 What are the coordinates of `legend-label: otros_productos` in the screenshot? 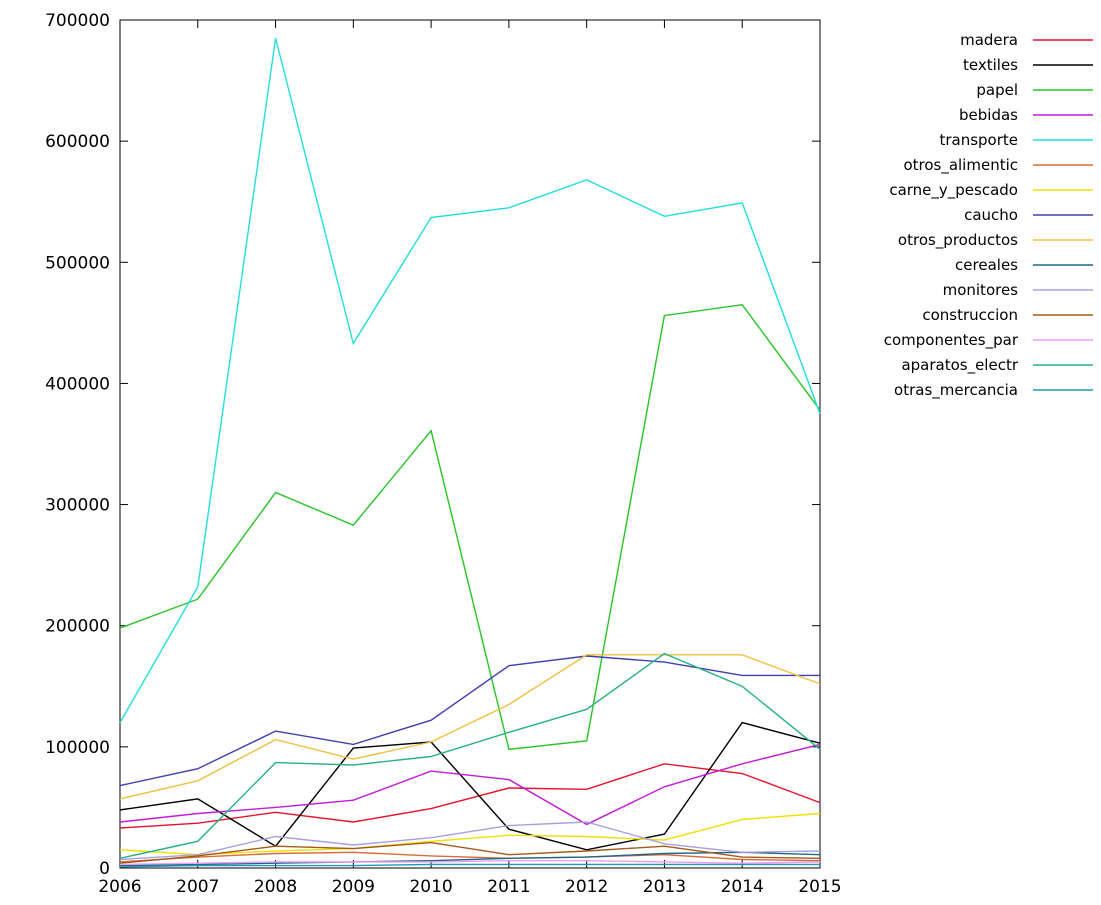 It's located at (958, 240).